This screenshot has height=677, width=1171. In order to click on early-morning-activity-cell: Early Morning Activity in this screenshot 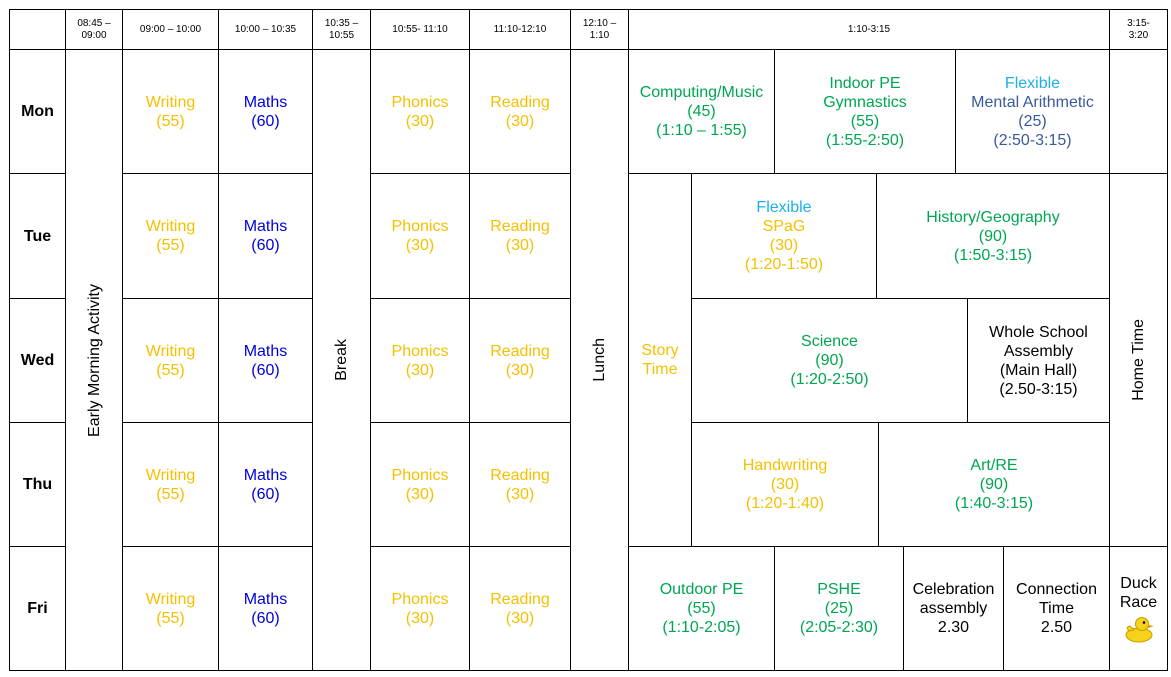, I will do `click(94, 360)`.